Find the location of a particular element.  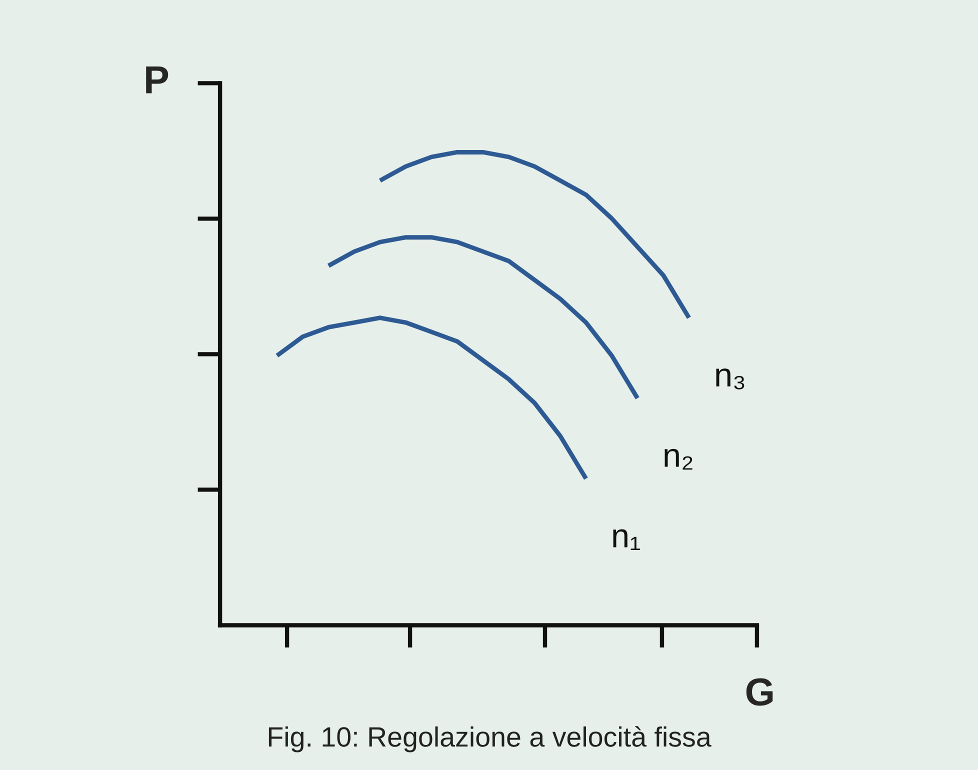

y-axis-title: P is located at coordinates (157, 80).